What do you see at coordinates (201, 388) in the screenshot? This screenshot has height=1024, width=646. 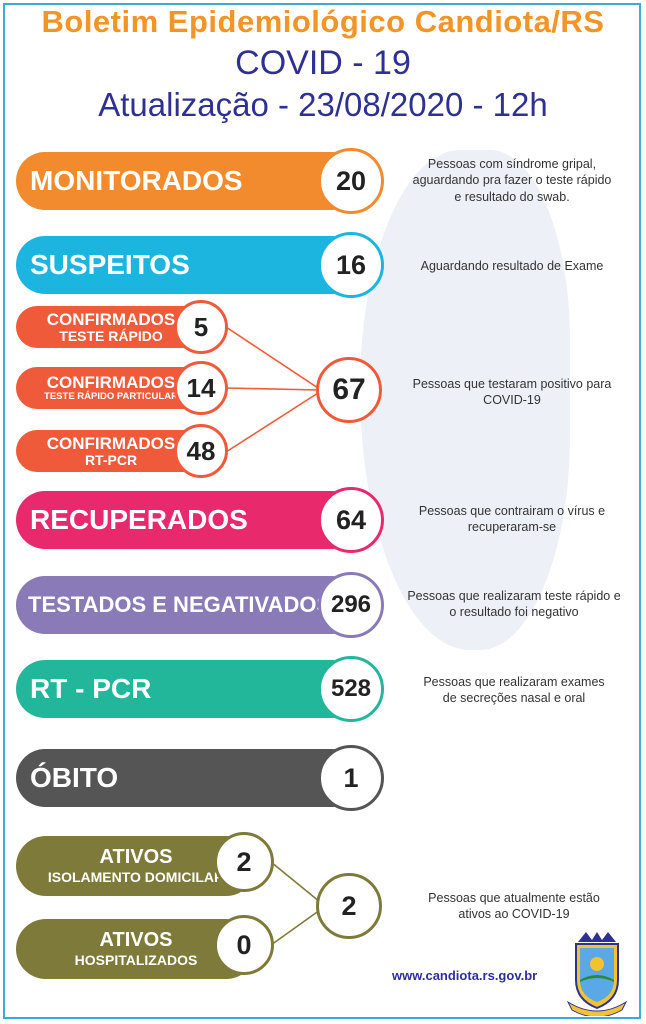 I see `confirmados-particular-count: 14` at bounding box center [201, 388].